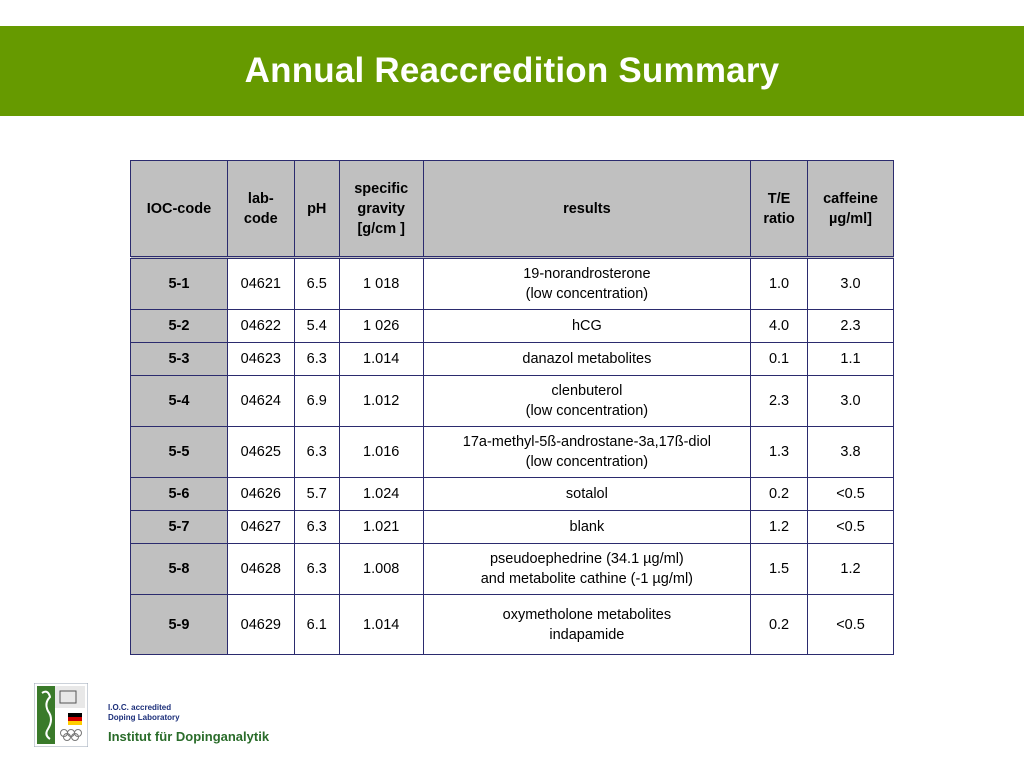  What do you see at coordinates (587, 326) in the screenshot?
I see `cell-results: hCG` at bounding box center [587, 326].